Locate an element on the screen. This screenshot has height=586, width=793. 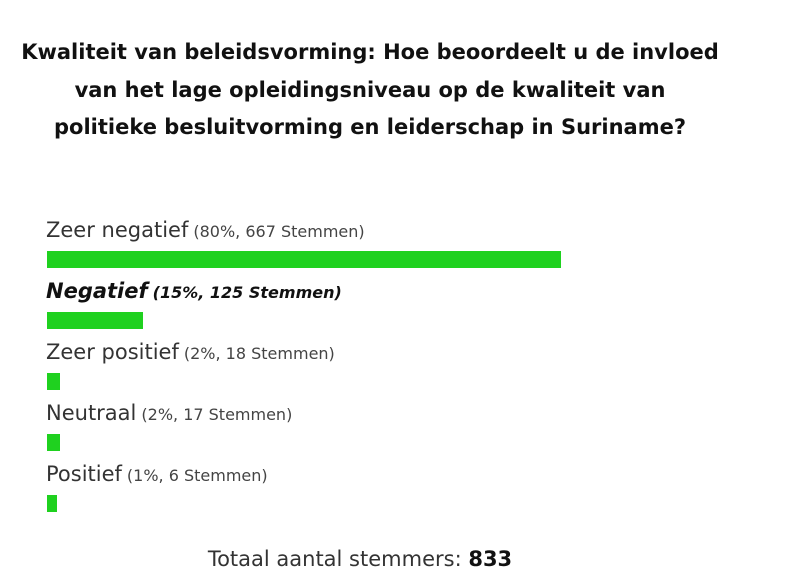
poll-option-label: Zeer negatief (80%, 667 Stemmen) is located at coordinates (205, 231).